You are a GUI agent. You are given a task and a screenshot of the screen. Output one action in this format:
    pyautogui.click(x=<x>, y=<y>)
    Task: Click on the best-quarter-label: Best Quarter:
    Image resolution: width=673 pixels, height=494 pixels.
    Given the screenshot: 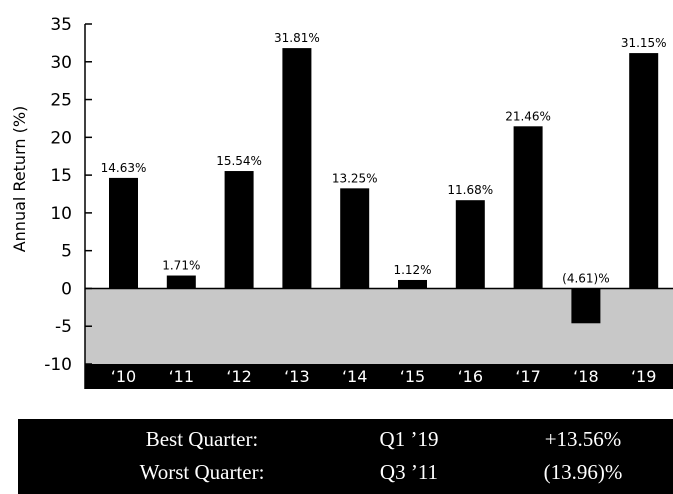 What is the action you would take?
    pyautogui.click(x=202, y=439)
    